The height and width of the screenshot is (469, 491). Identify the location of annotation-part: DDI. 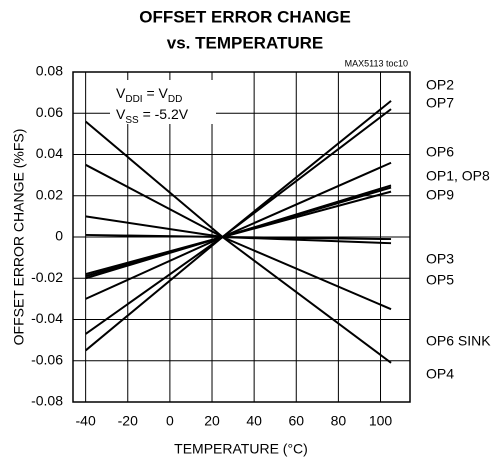
(133, 99).